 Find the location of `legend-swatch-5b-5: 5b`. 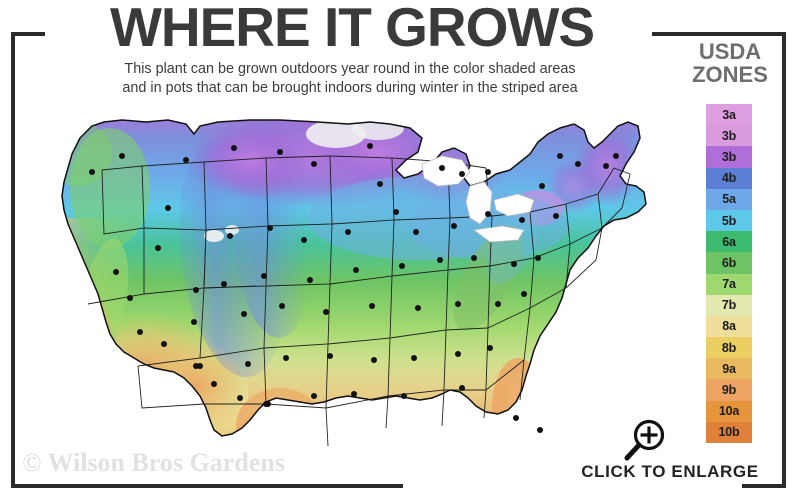

legend-swatch-5b-5: 5b is located at coordinates (729, 220).